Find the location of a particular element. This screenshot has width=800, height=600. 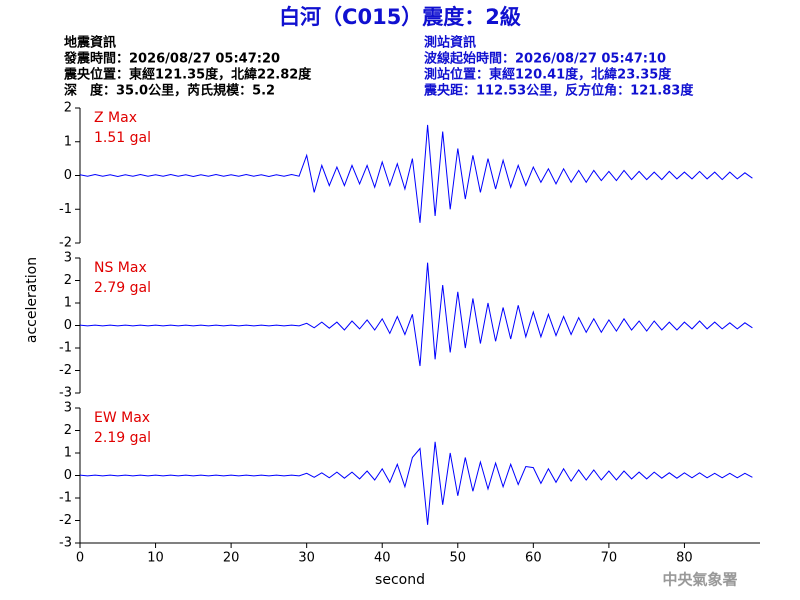

channel-label: EW Max is located at coordinates (122, 418).